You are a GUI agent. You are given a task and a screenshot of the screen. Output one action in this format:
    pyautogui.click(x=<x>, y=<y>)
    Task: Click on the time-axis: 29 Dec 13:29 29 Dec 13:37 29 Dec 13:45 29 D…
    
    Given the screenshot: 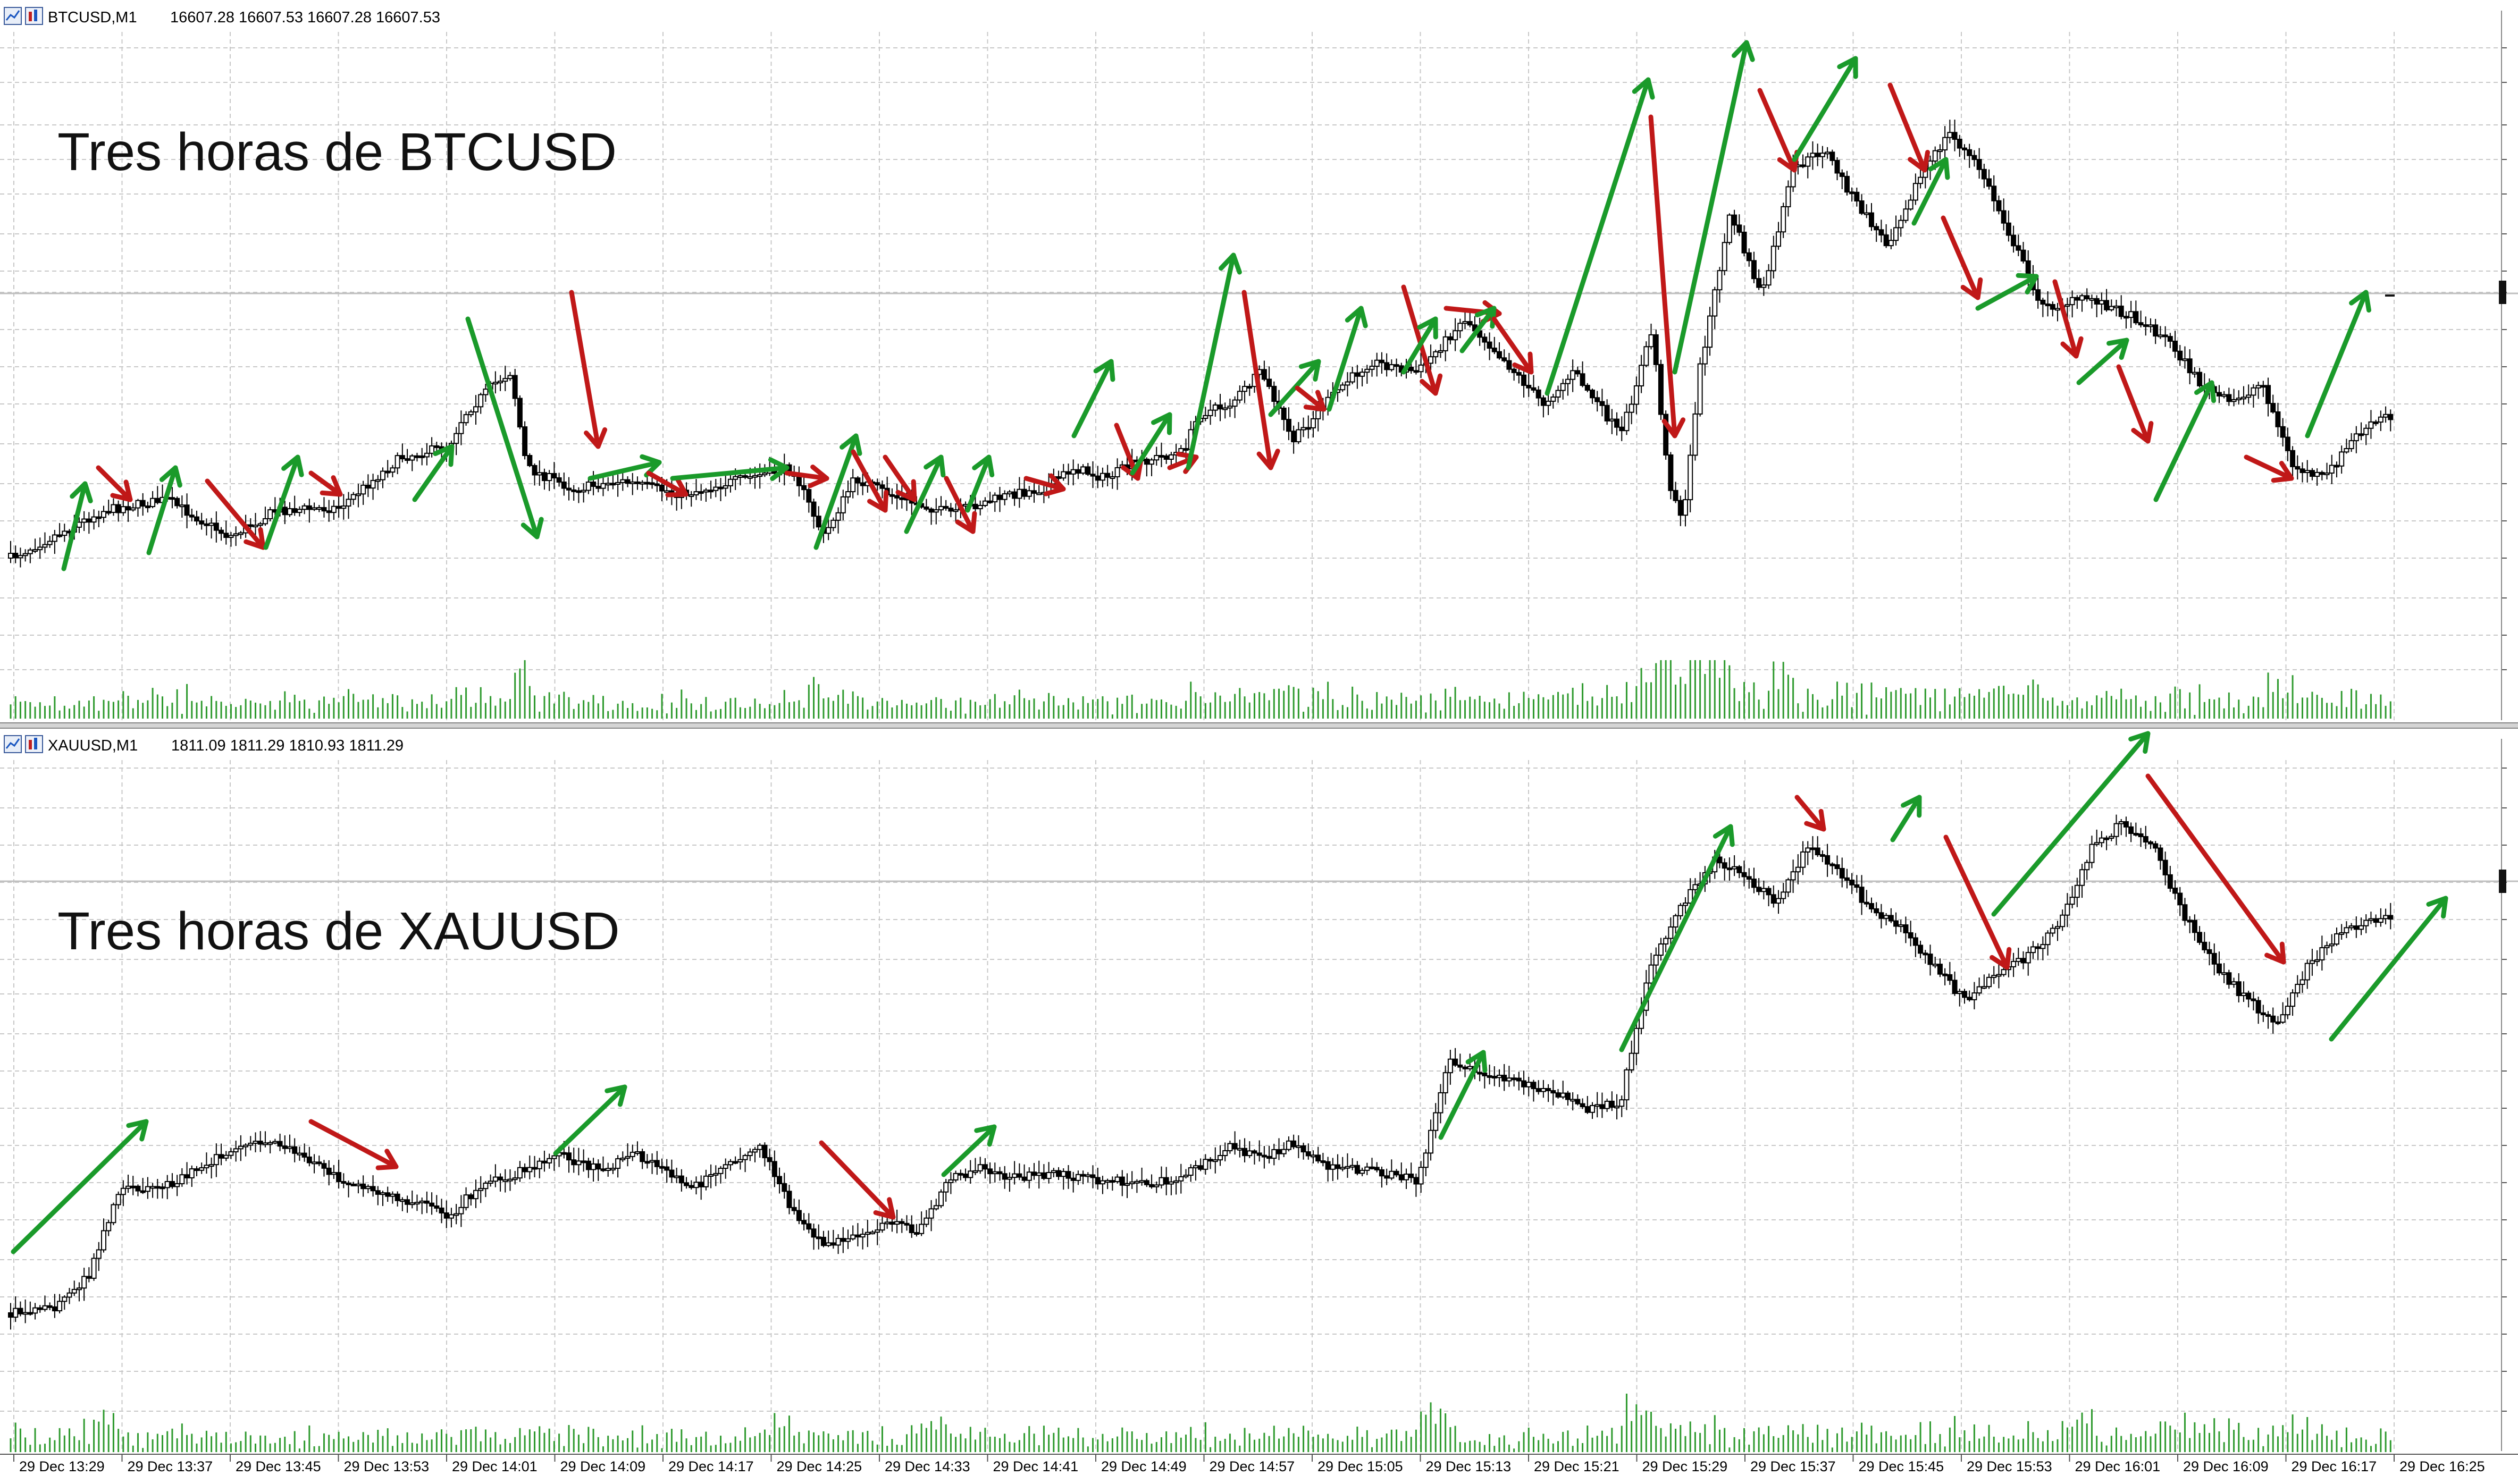 What is the action you would take?
    pyautogui.click(x=1249, y=1464)
    